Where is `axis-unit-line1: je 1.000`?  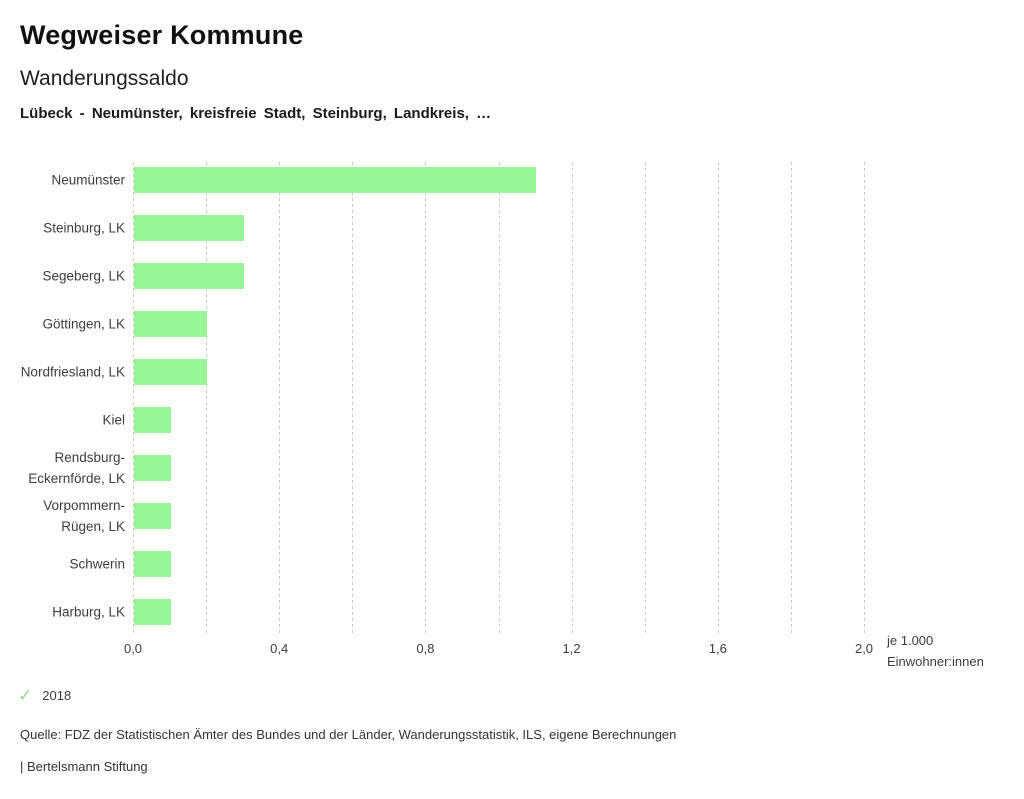
axis-unit-line1: je 1.000 is located at coordinates (910, 640).